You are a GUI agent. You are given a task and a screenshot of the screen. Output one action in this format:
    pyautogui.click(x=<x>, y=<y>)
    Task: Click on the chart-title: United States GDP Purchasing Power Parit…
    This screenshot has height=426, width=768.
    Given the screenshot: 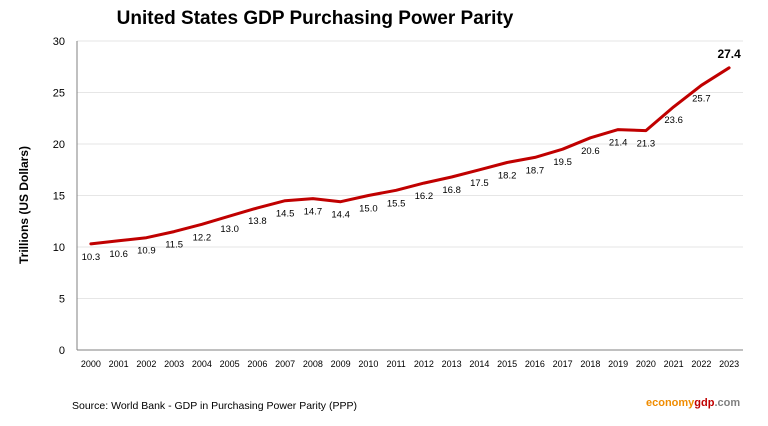 What is the action you would take?
    pyautogui.click(x=315, y=18)
    